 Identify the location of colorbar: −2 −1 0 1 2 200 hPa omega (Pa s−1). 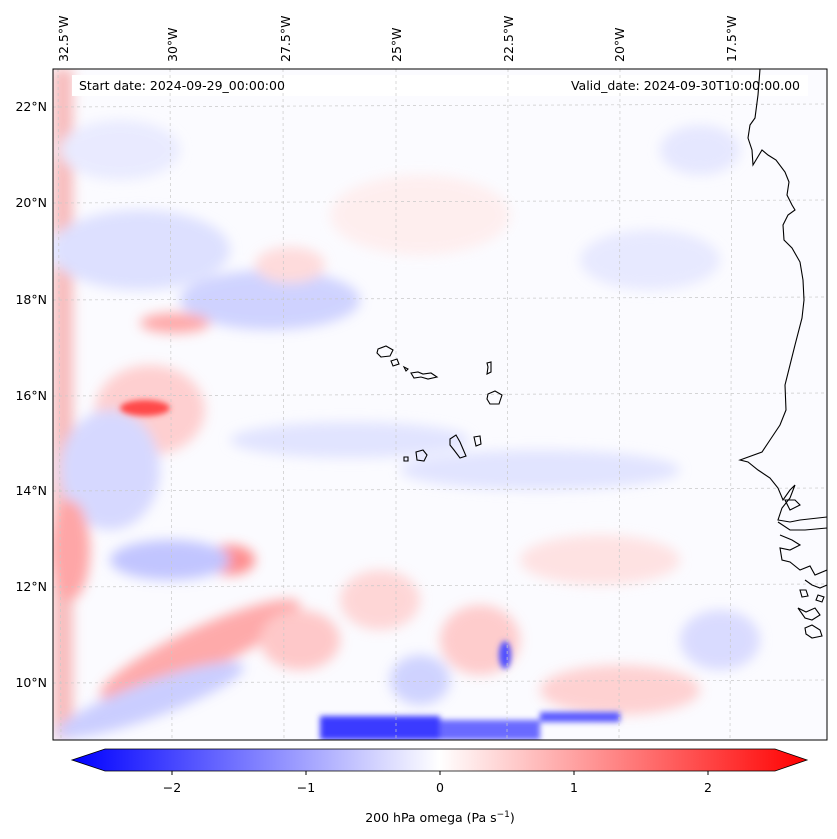
(439, 786).